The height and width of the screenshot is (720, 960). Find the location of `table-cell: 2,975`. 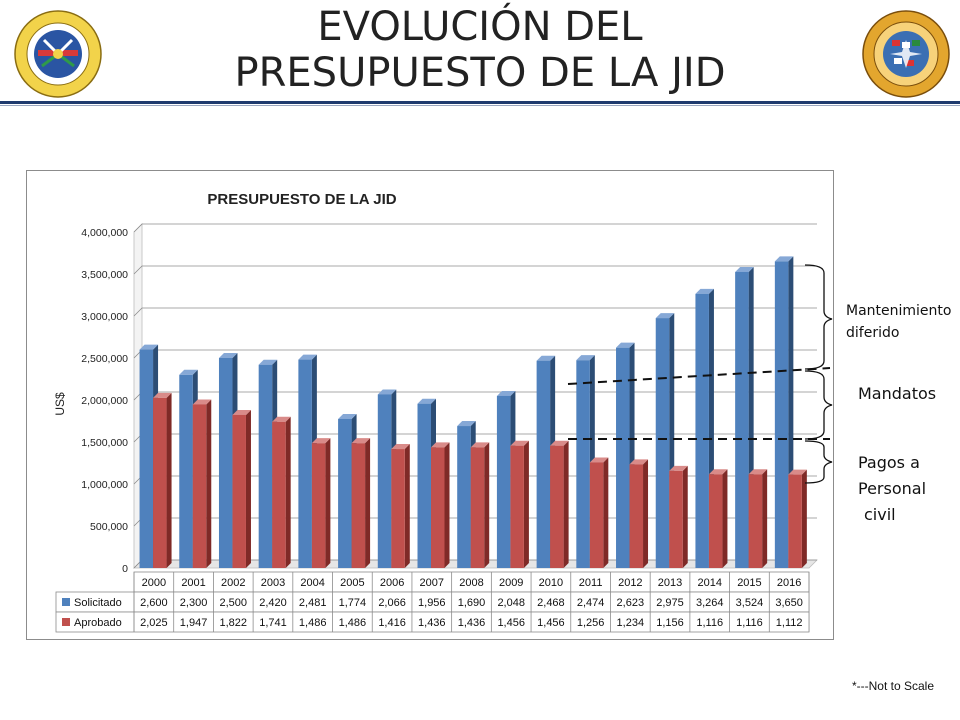

table-cell: 2,975 is located at coordinates (670, 603).